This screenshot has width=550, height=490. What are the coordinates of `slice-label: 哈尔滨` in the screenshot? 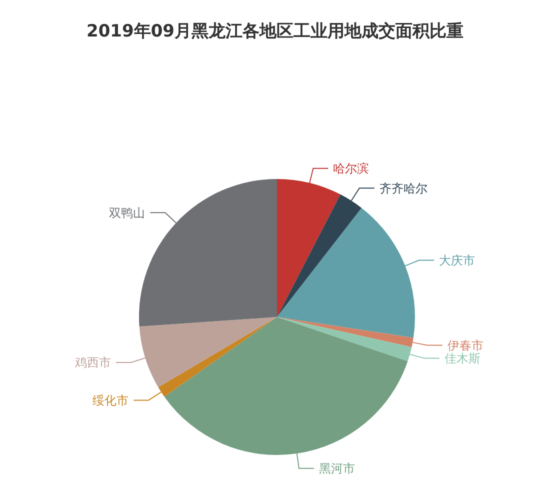 It's located at (351, 169).